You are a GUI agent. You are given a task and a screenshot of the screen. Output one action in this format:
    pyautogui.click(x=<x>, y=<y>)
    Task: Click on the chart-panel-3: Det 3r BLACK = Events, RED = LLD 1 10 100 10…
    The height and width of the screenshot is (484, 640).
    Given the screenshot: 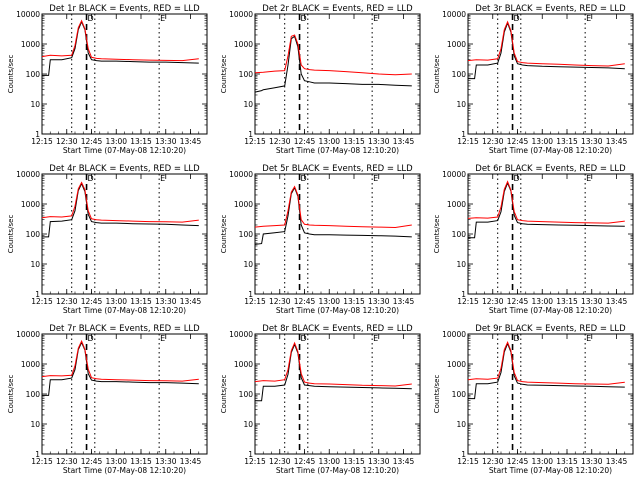 What is the action you would take?
    pyautogui.click(x=533, y=79)
    